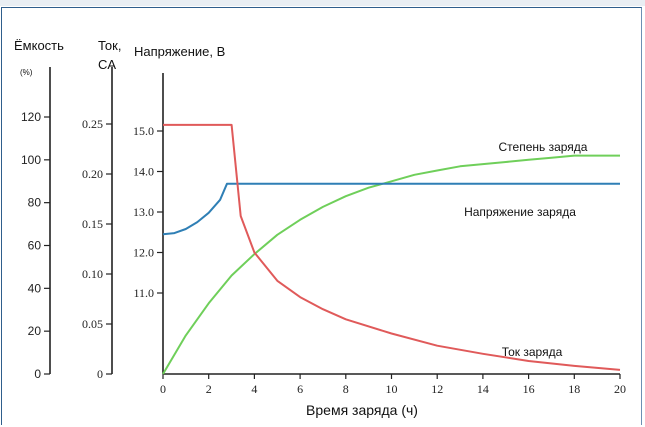 The height and width of the screenshot is (427, 645). Describe the element at coordinates (437, 389) in the screenshot. I see `x-tick-label: 12` at that location.